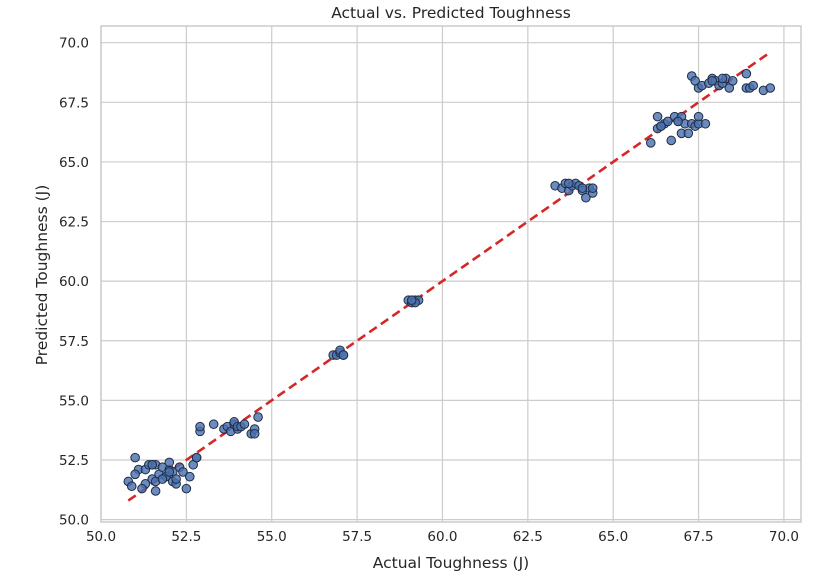 This screenshot has height=583, width=829. Describe the element at coordinates (74, 401) in the screenshot. I see `y-tick-label: 55.0` at that location.